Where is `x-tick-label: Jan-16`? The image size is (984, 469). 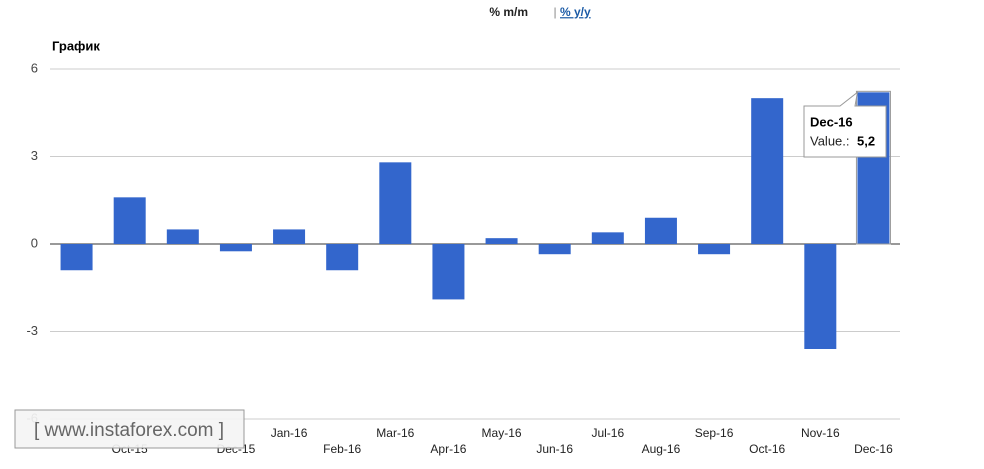 x-tick-label: Jan-16 is located at coordinates (289, 433).